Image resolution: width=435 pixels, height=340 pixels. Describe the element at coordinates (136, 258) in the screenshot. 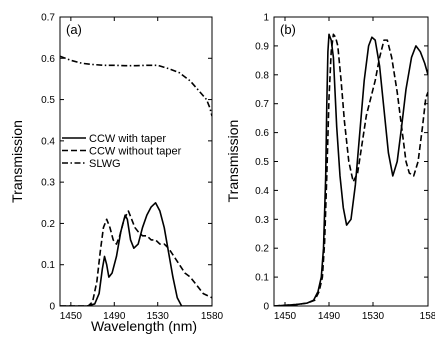

I see `series-line-ccw-without-taper` at that location.